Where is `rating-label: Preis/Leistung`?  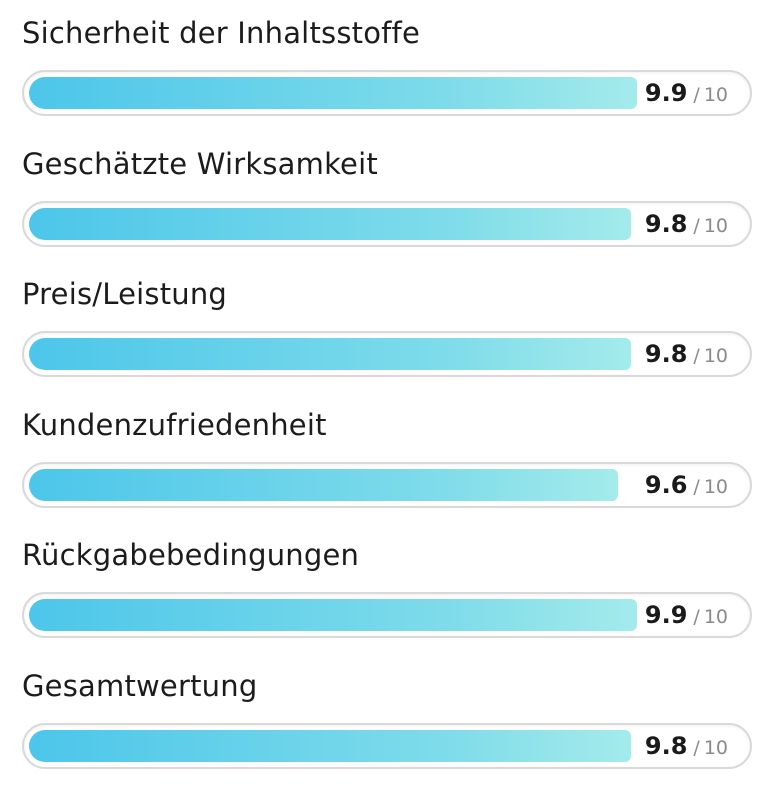
rating-label: Preis/Leistung is located at coordinates (125, 294).